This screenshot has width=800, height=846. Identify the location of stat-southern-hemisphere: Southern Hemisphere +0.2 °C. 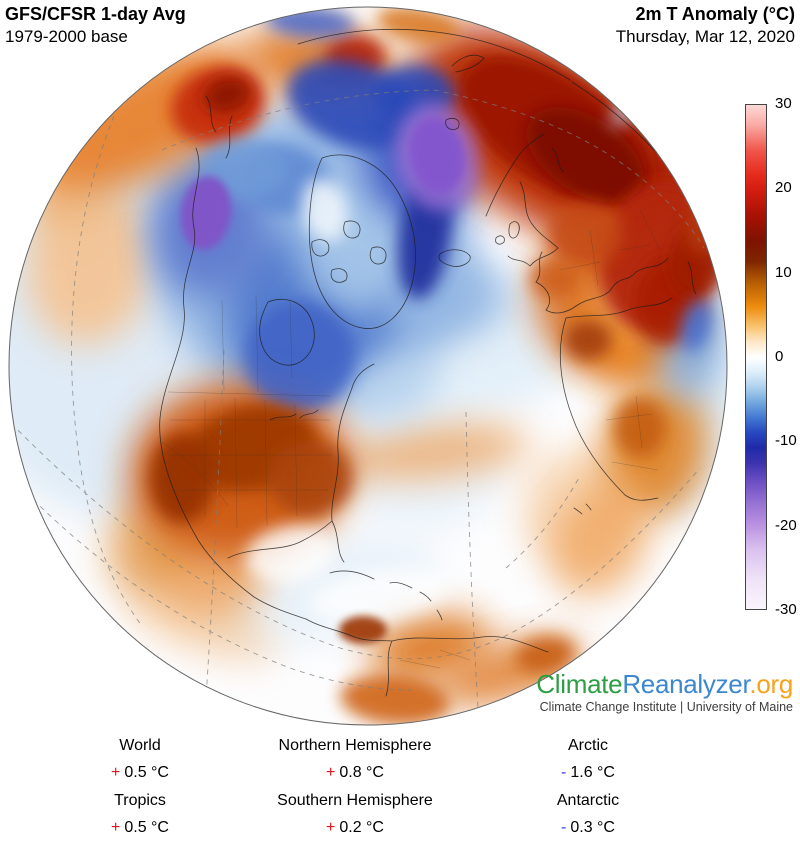
(355, 814).